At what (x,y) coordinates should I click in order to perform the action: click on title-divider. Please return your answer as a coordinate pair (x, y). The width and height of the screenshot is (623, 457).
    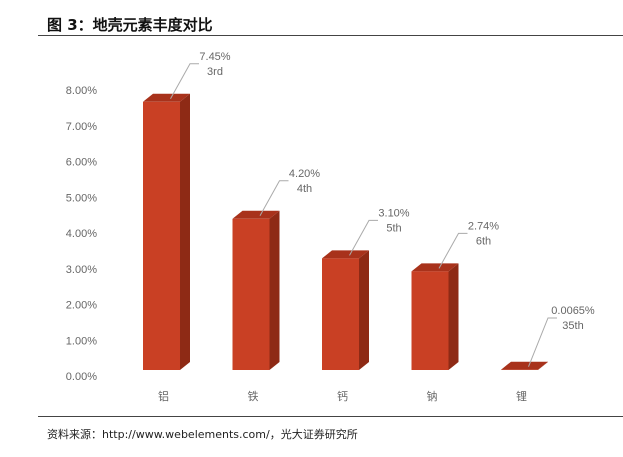
    Looking at the image, I should click on (330, 35).